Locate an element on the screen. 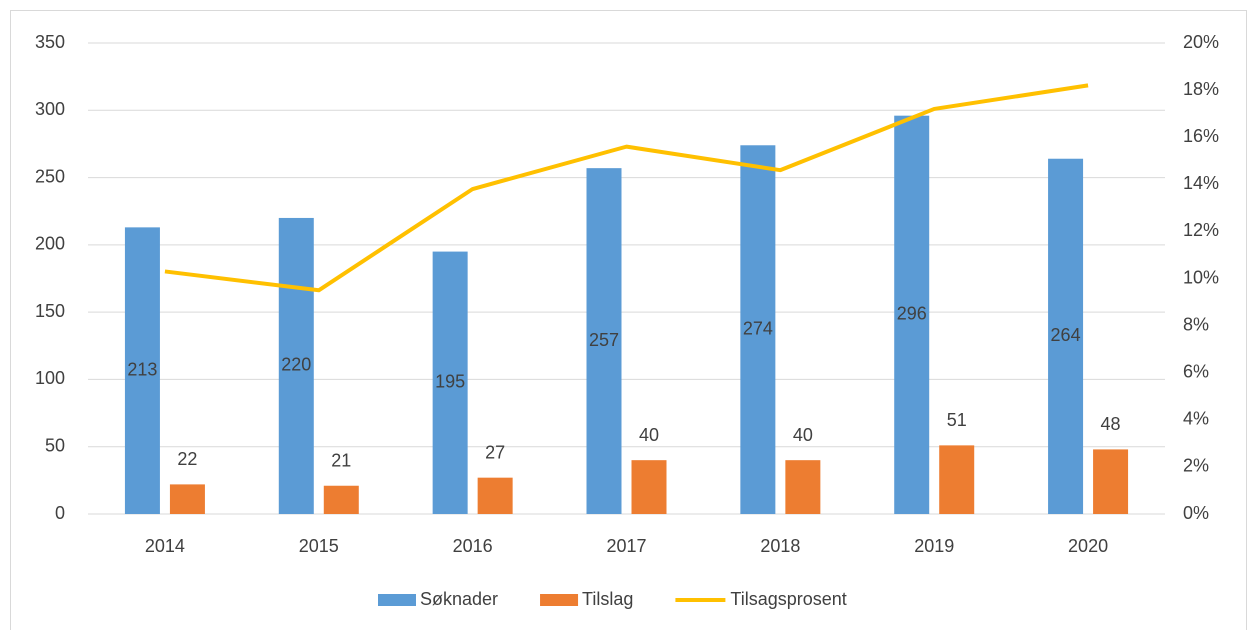 This screenshot has width=1248, height=630. data-label: 27 is located at coordinates (495, 452).